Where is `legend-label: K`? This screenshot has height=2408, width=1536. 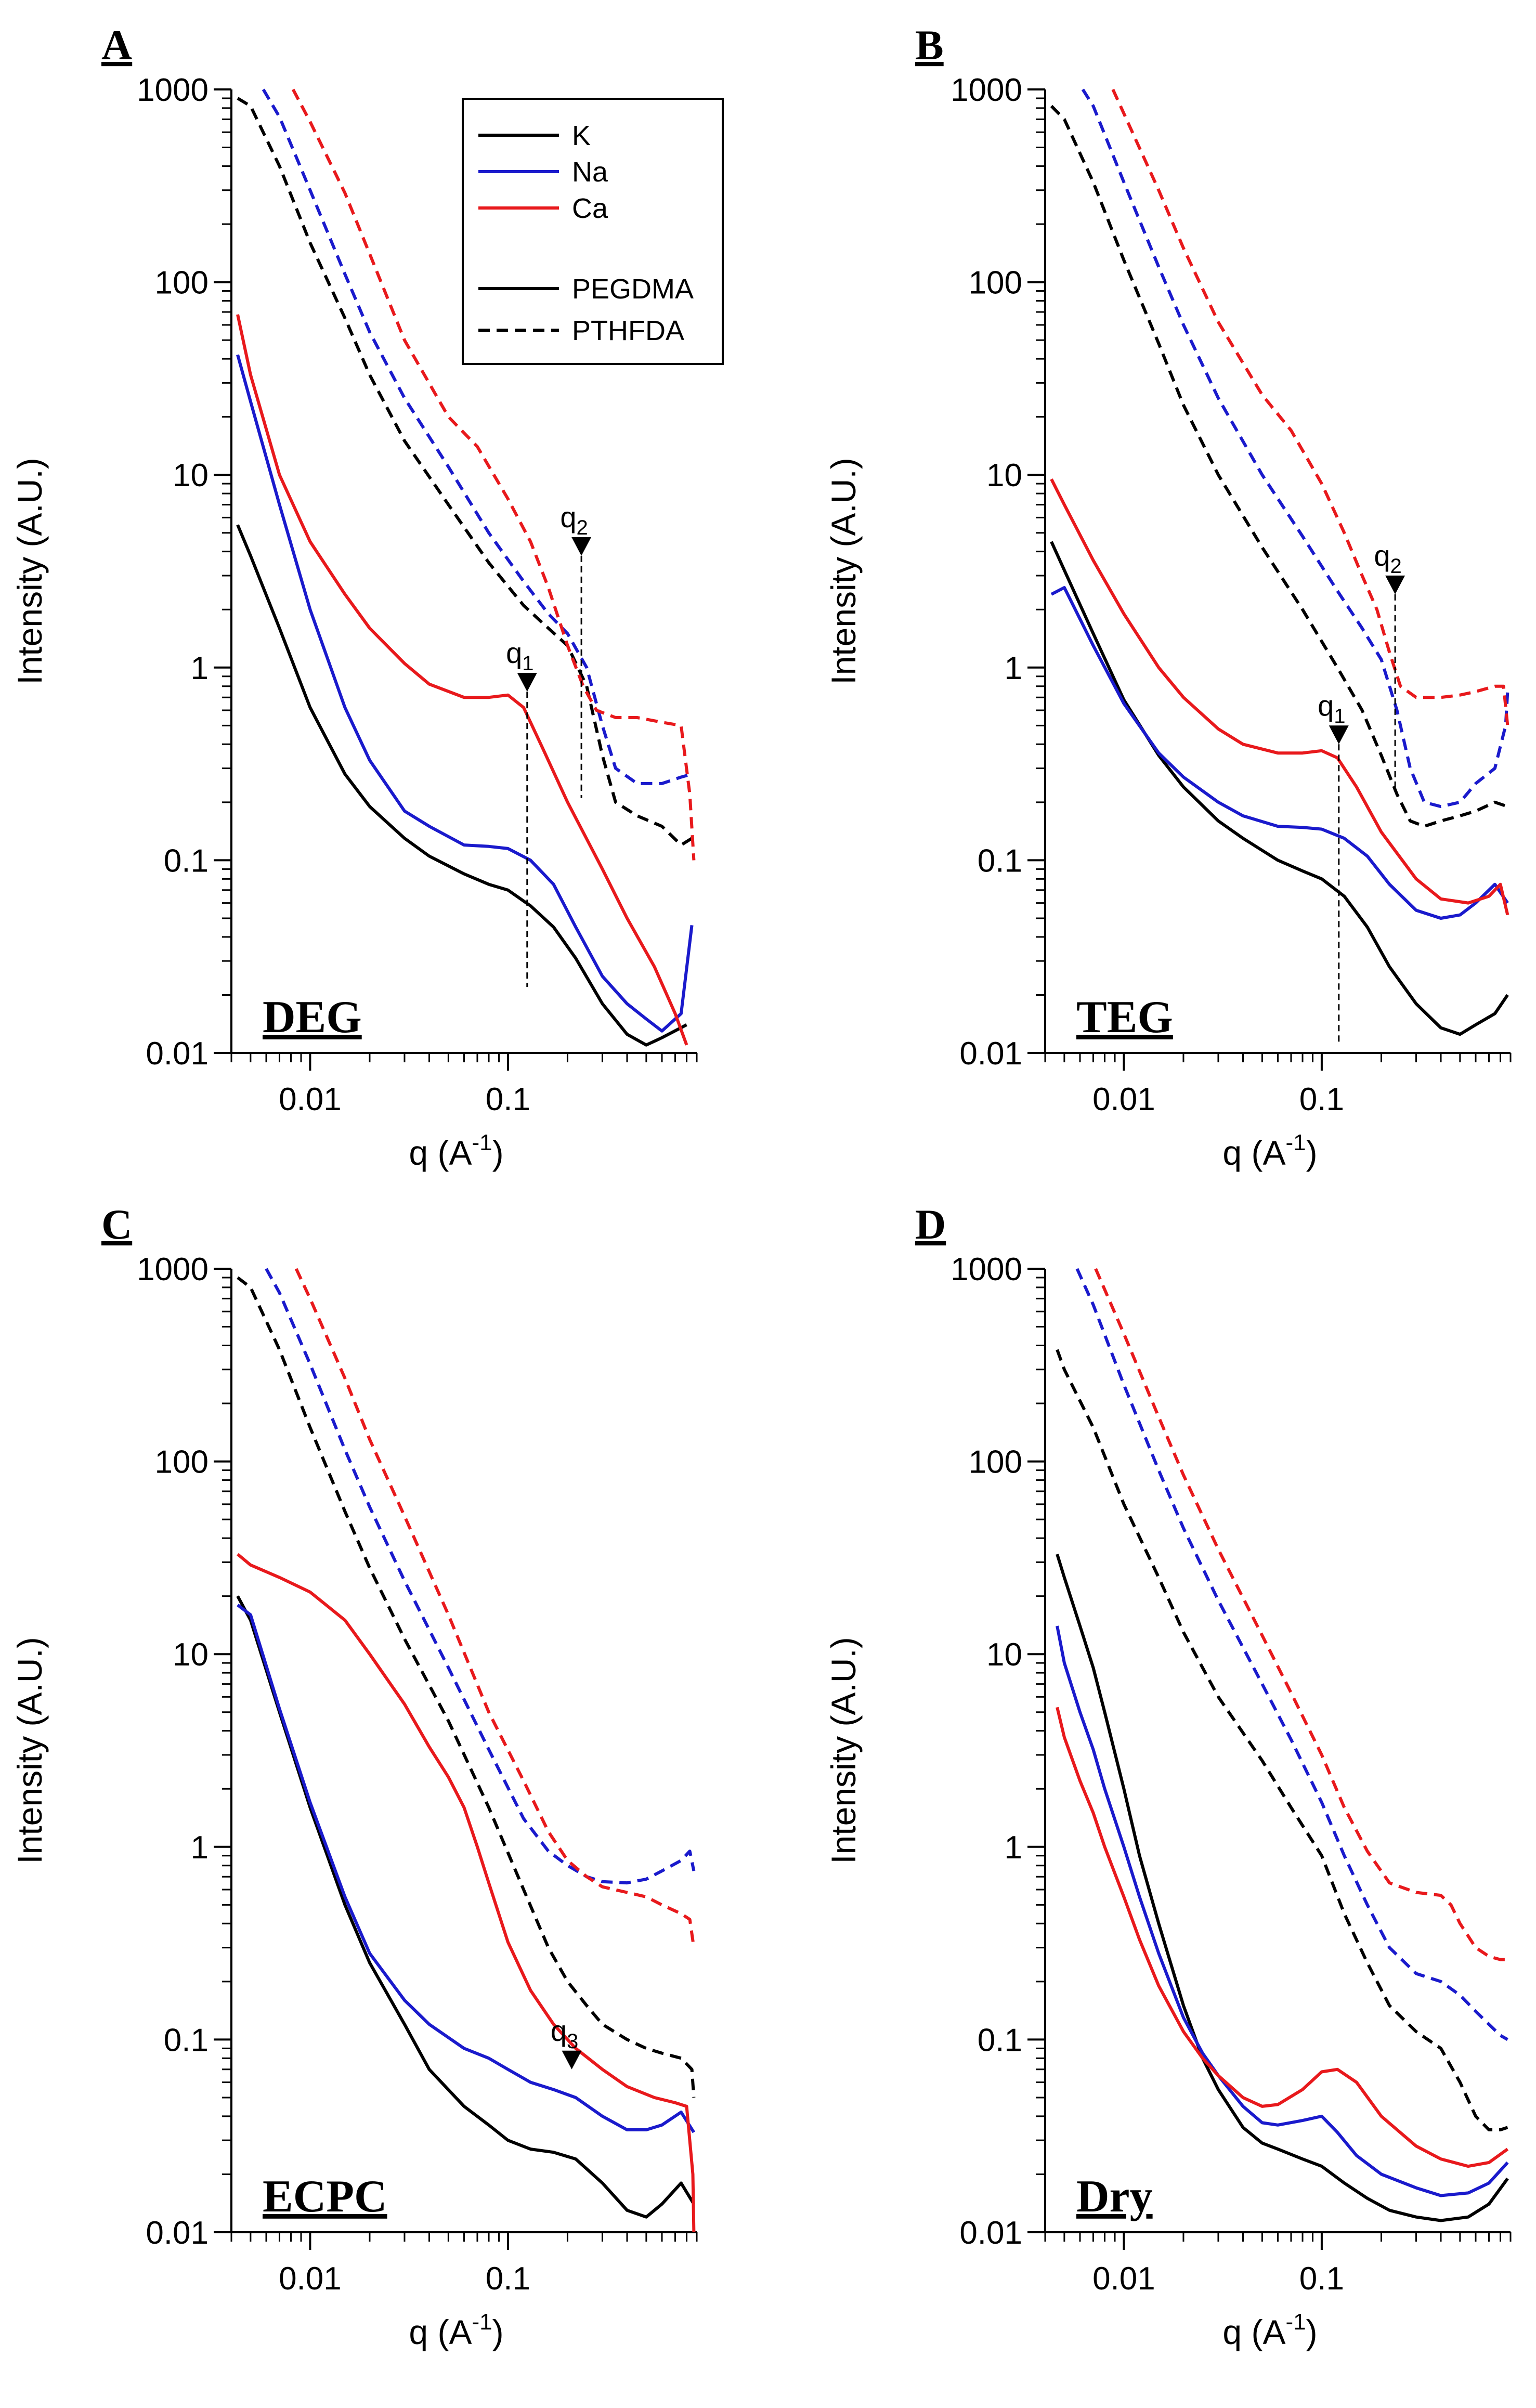 legend-label: K is located at coordinates (581, 135).